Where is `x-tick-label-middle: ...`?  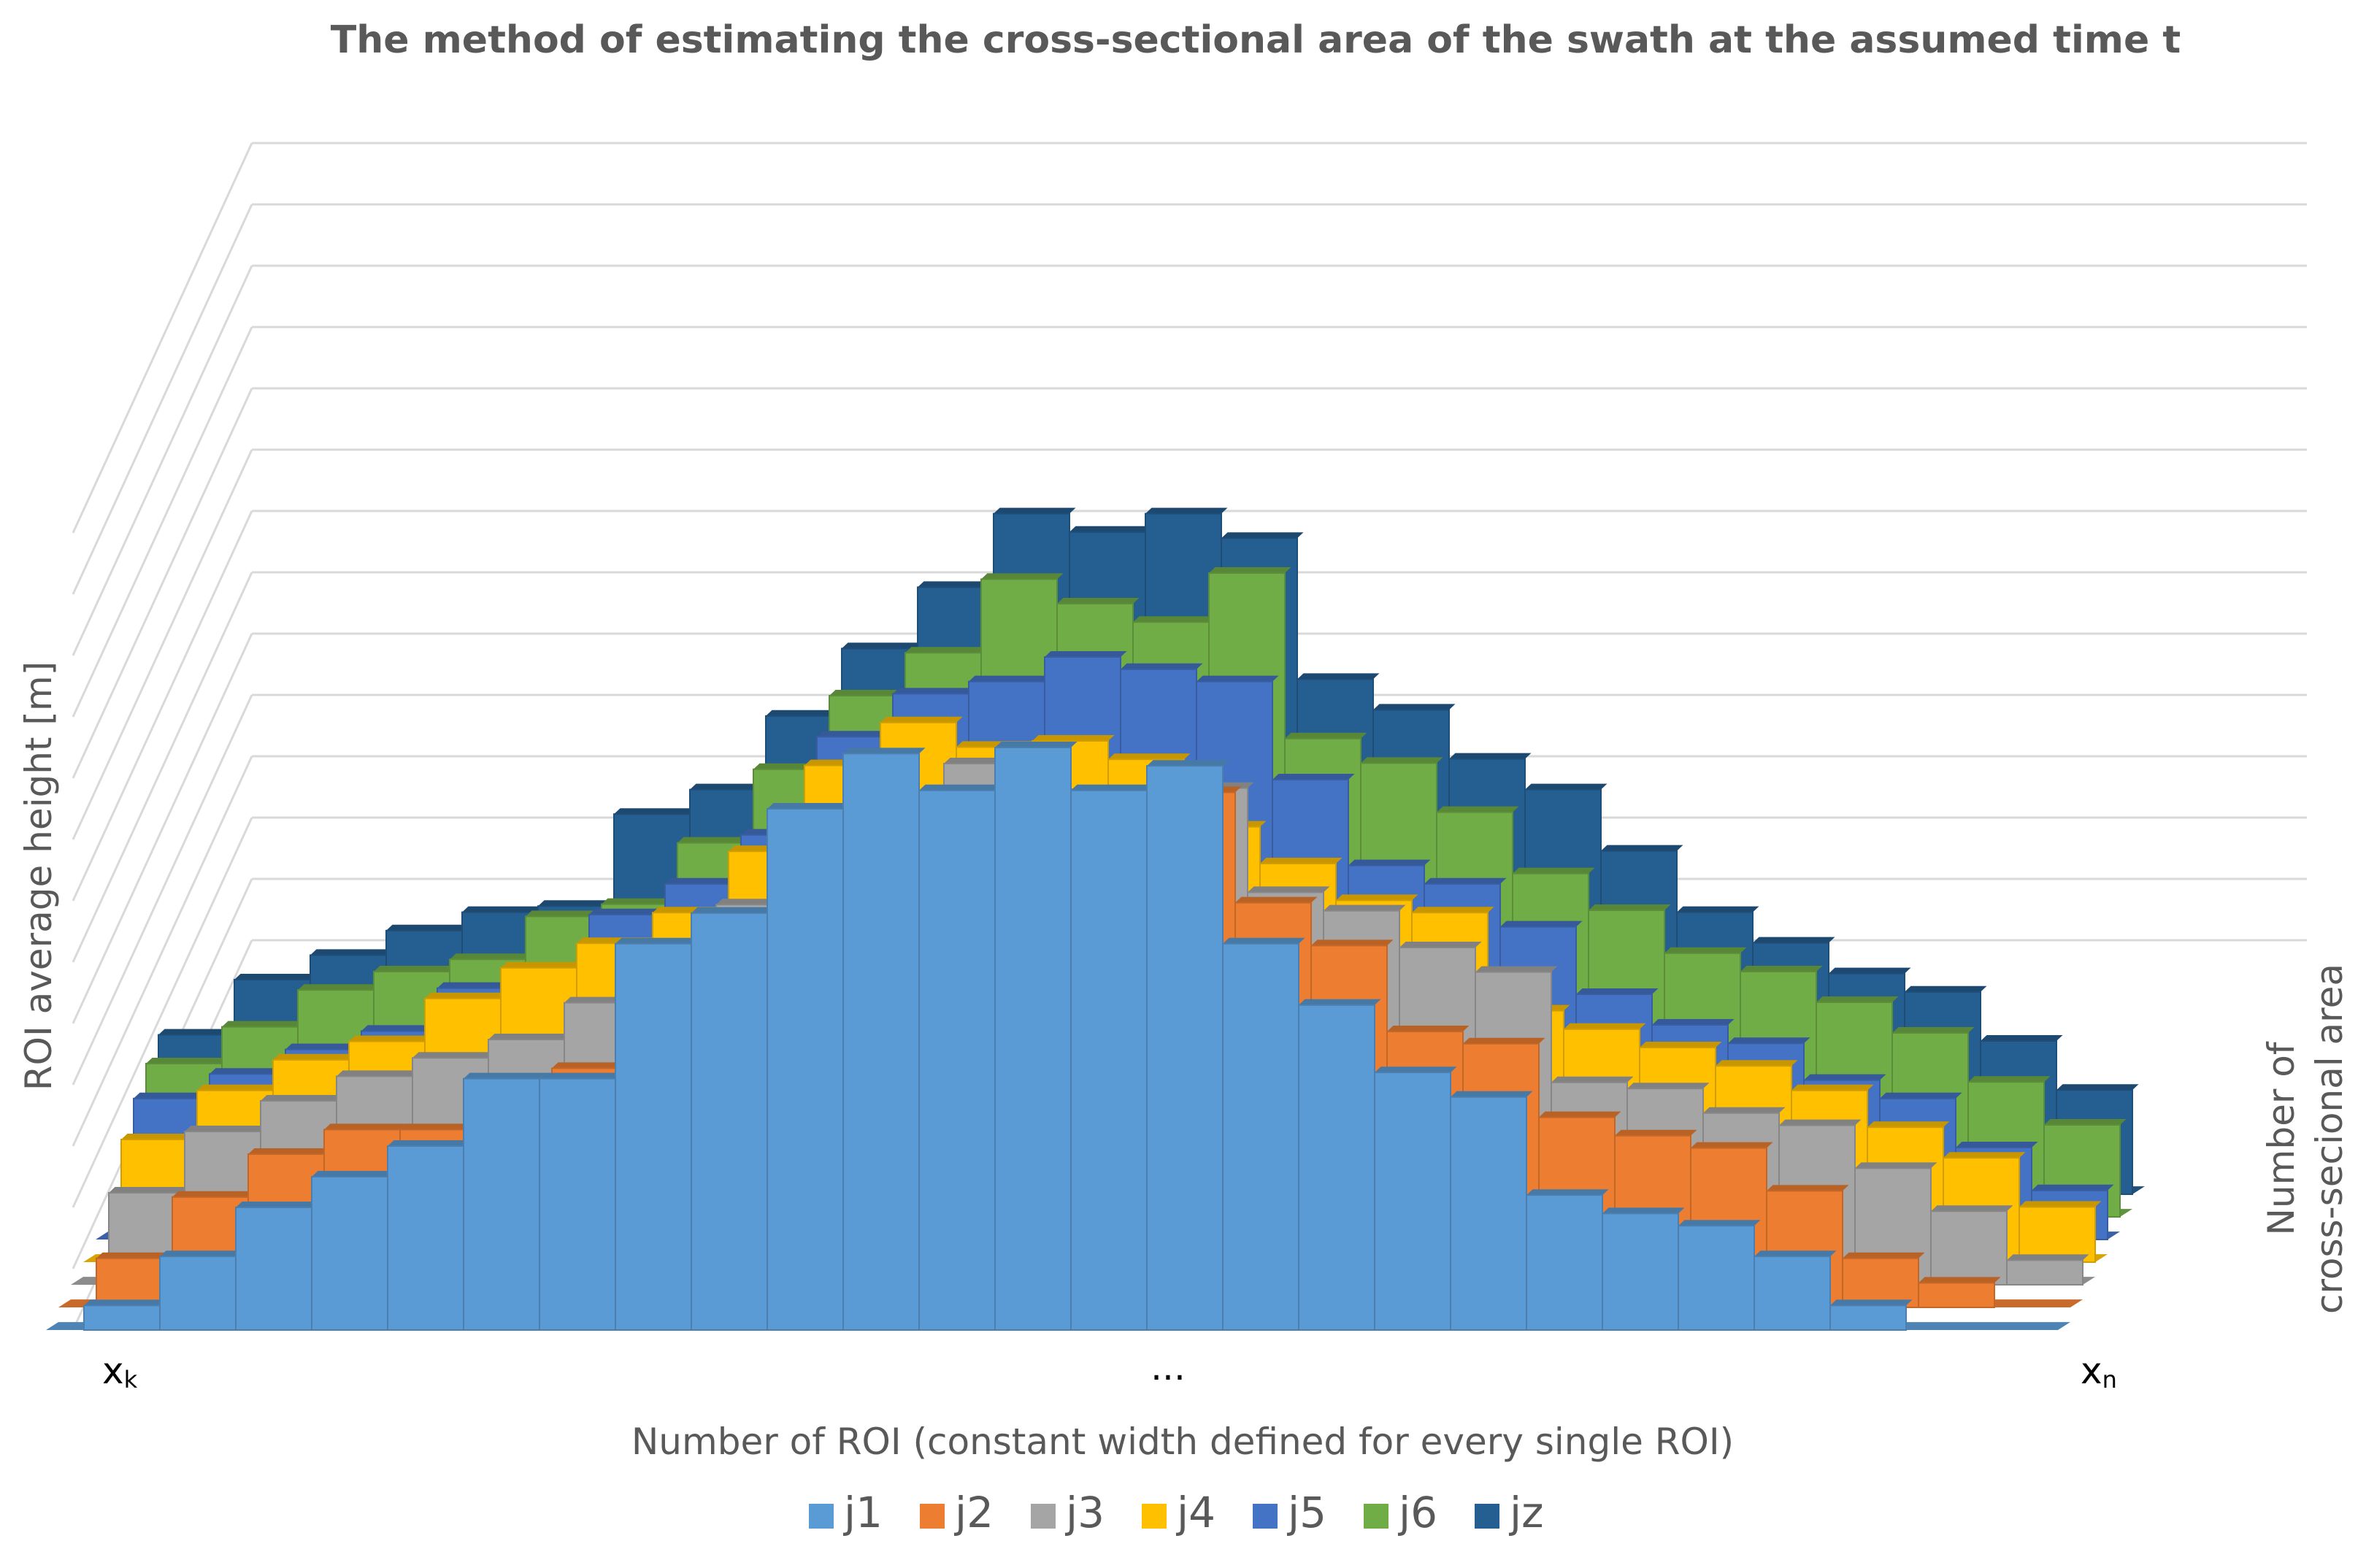
x-tick-label-middle: ... is located at coordinates (1168, 1367).